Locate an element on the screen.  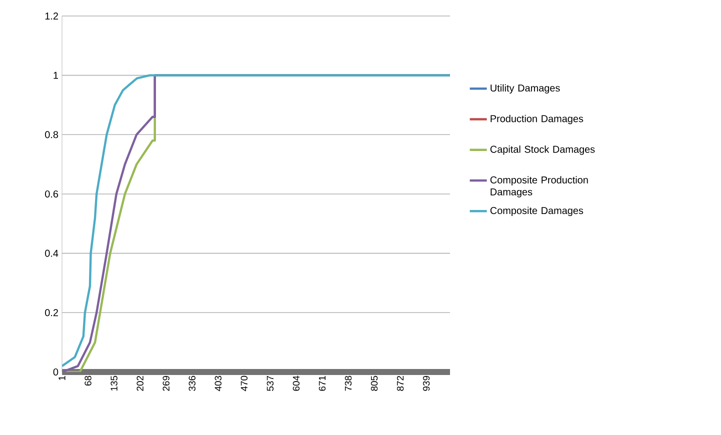
x-tick-label: 470 is located at coordinates (244, 384).